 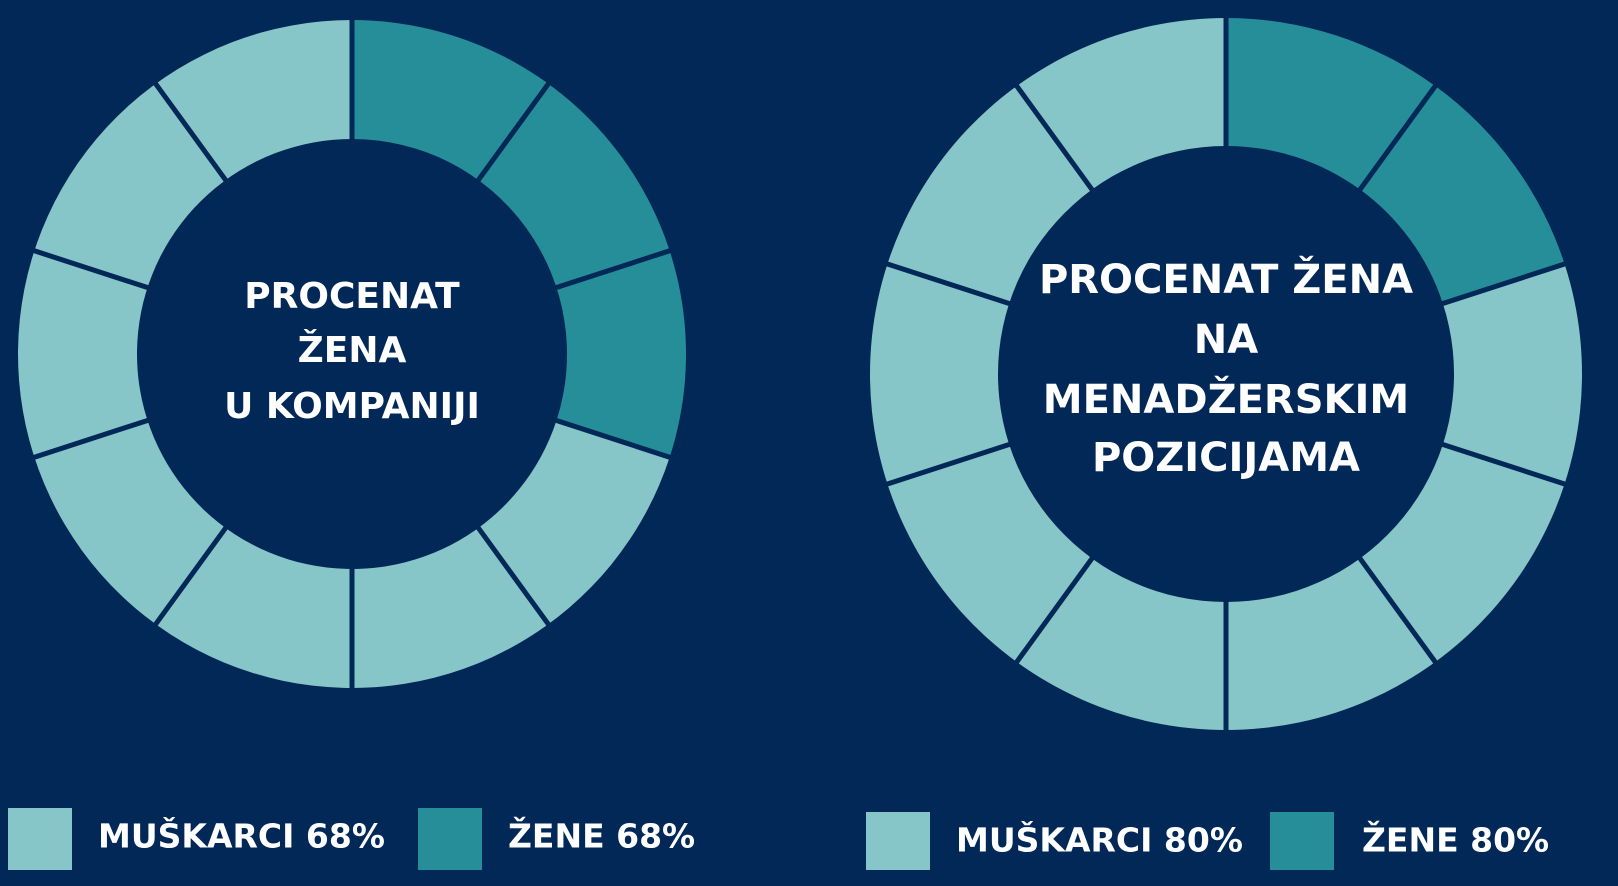 What do you see at coordinates (1455, 840) in the screenshot?
I see `legend-label: ŽENE 80%` at bounding box center [1455, 840].